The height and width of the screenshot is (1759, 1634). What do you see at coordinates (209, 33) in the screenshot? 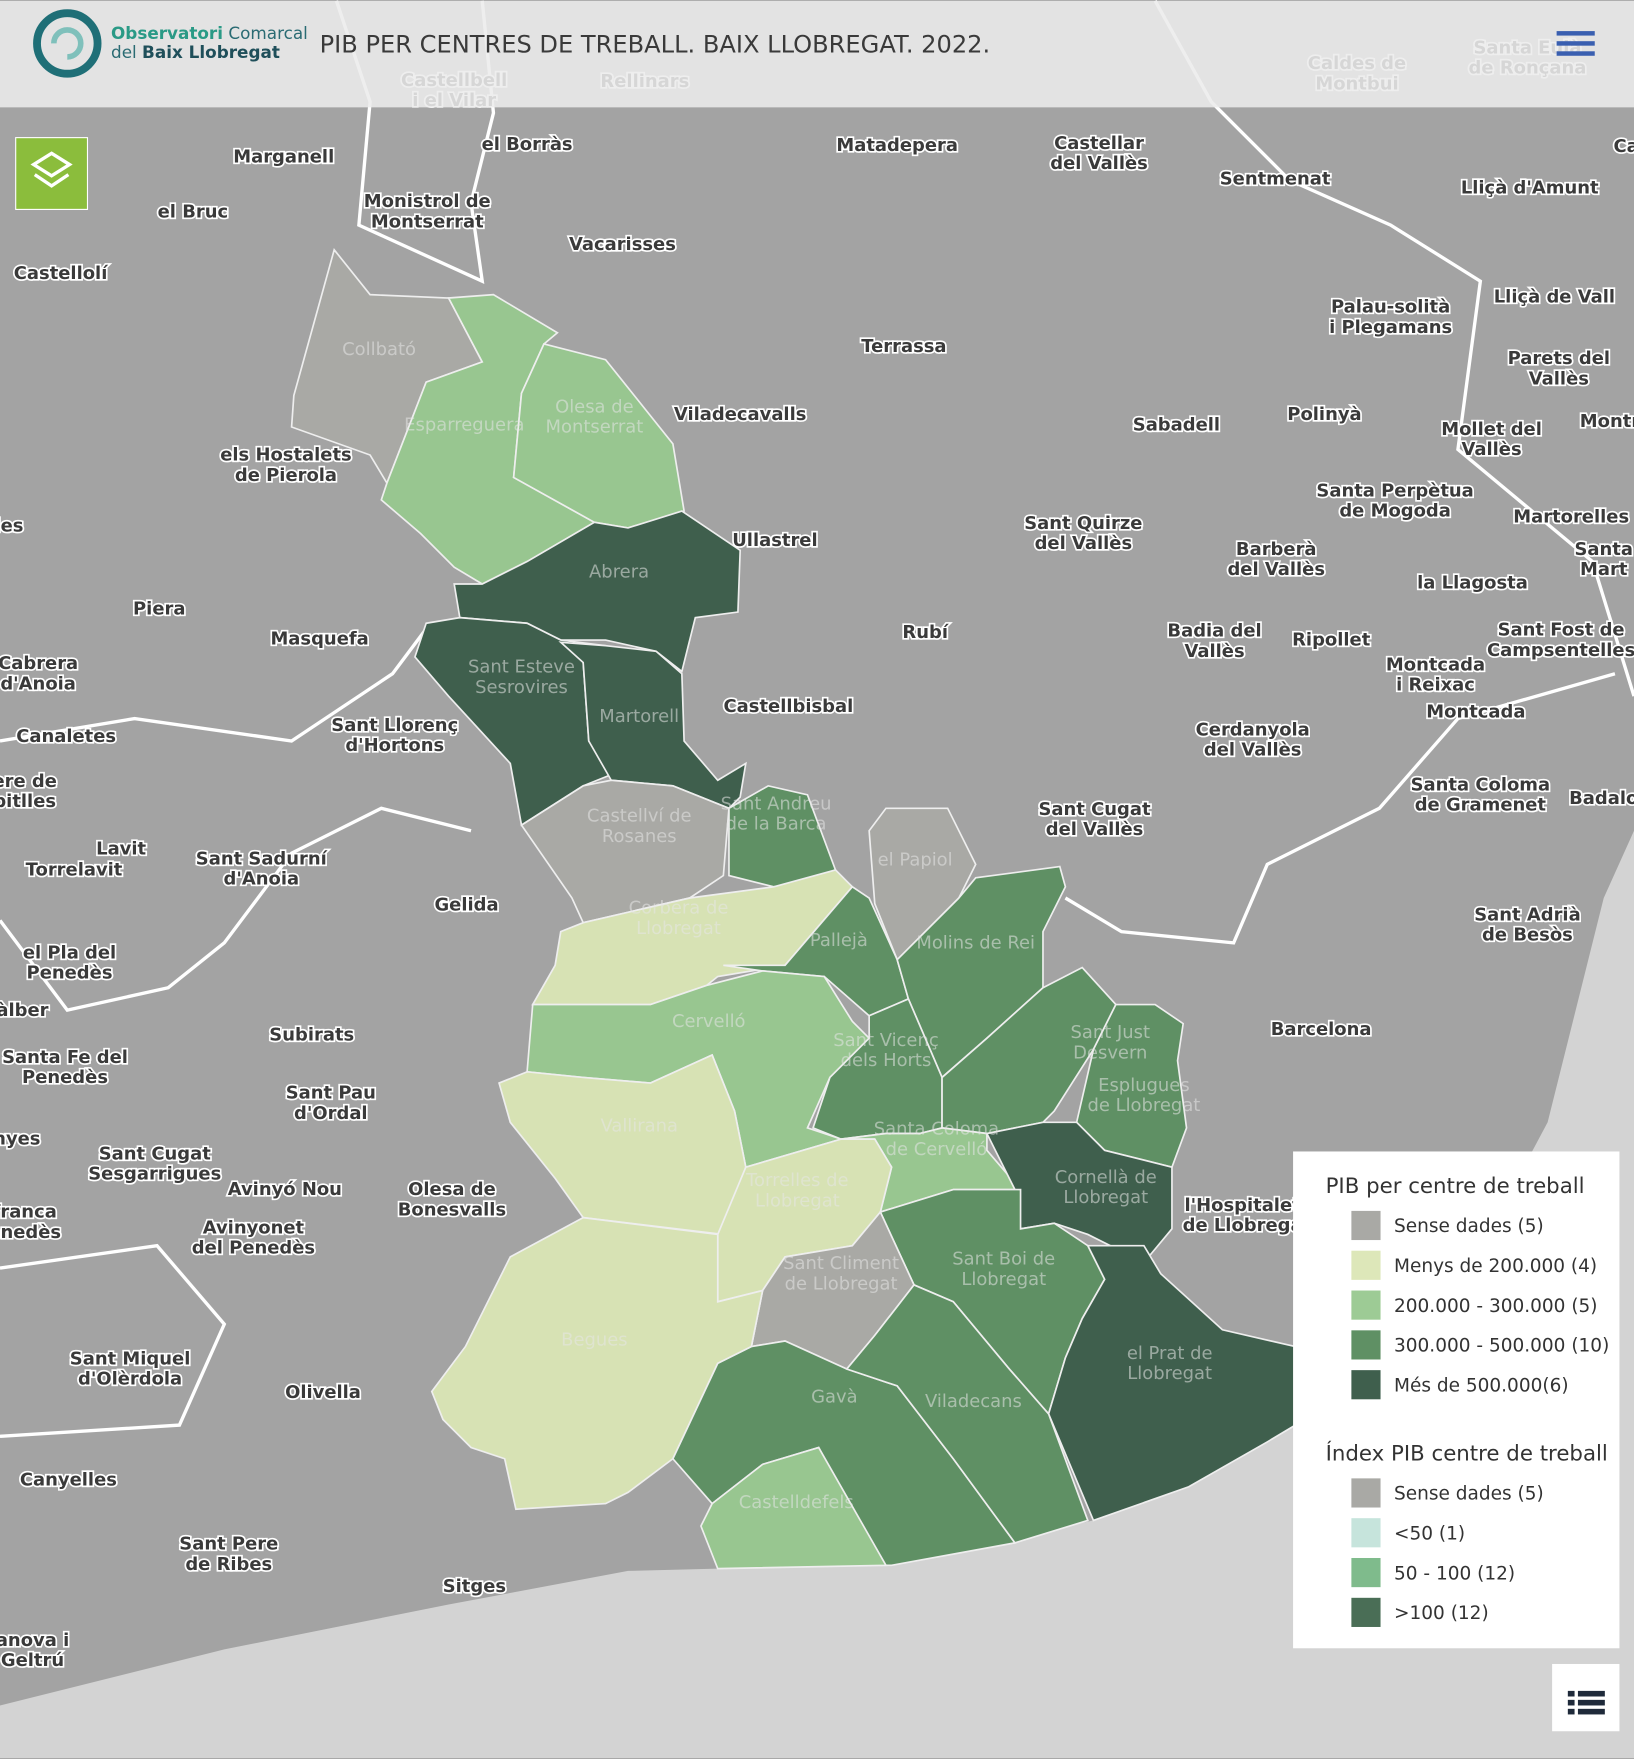
I see `logo-text: Observatori Comarcal` at bounding box center [209, 33].